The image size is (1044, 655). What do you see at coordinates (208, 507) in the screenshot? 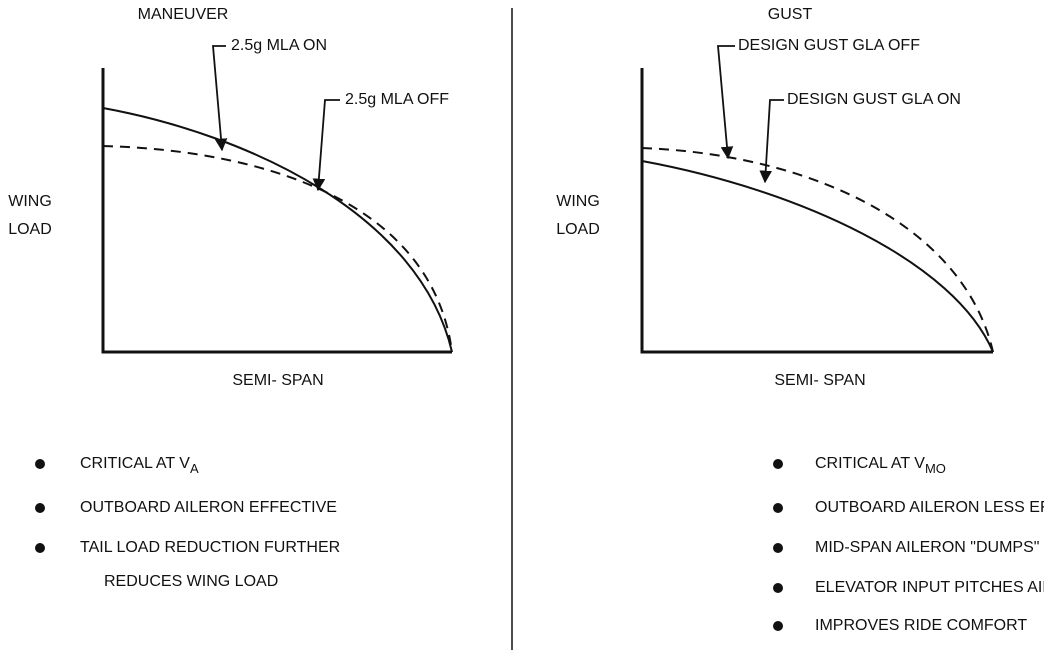
I see `bullet-text: OUTBOARD AILERON EFFECTIVE` at bounding box center [208, 507].